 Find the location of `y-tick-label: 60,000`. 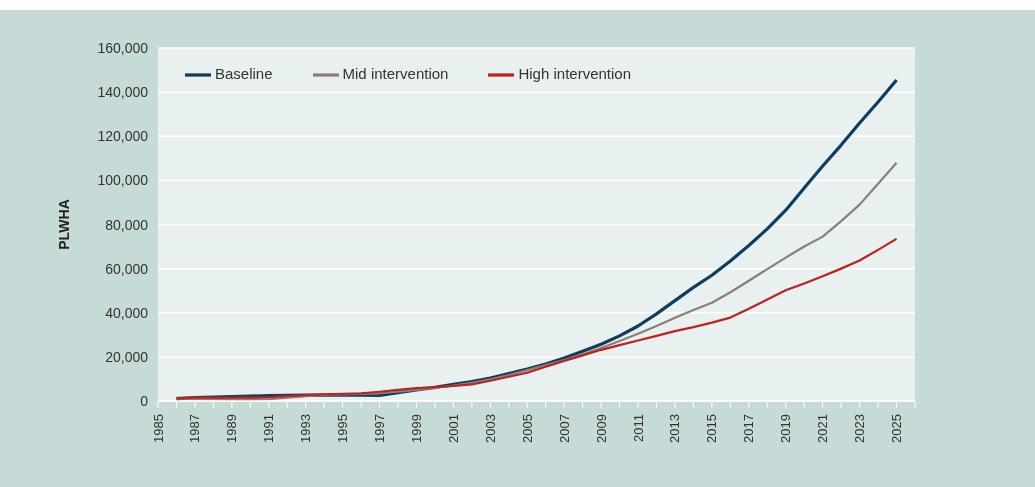

y-tick-label: 60,000 is located at coordinates (127, 268).